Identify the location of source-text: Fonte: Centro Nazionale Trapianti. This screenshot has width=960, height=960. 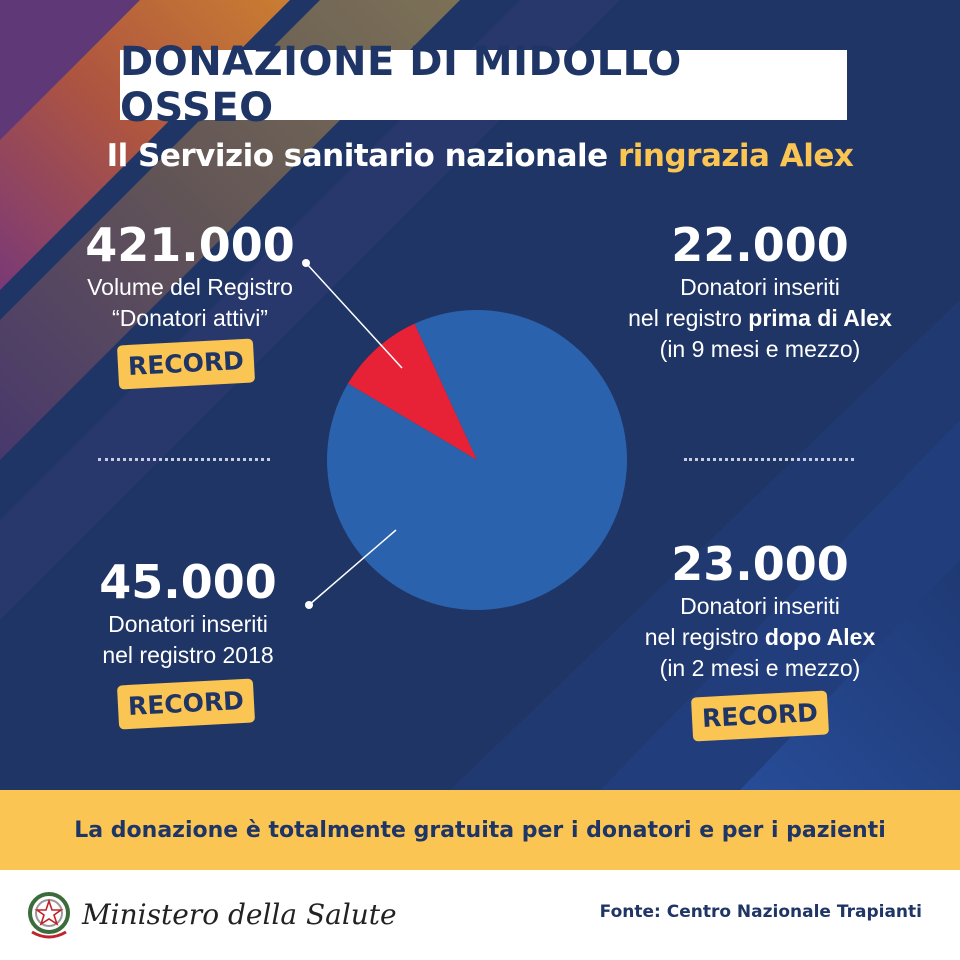
(760, 912).